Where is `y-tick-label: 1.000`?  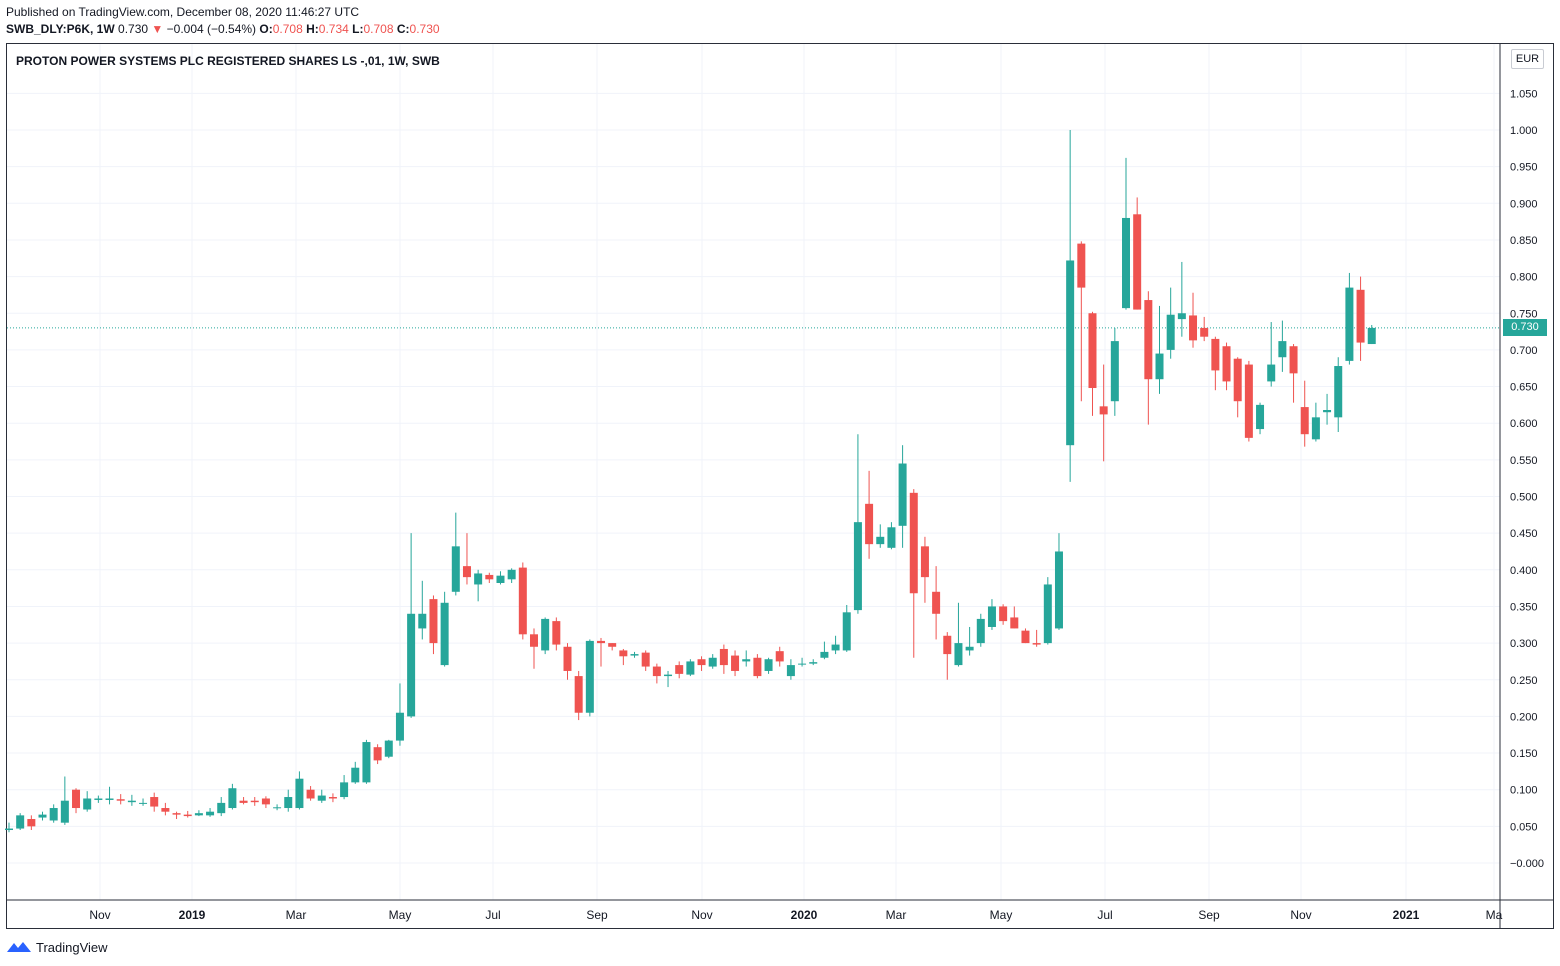 y-tick-label: 1.000 is located at coordinates (1524, 131).